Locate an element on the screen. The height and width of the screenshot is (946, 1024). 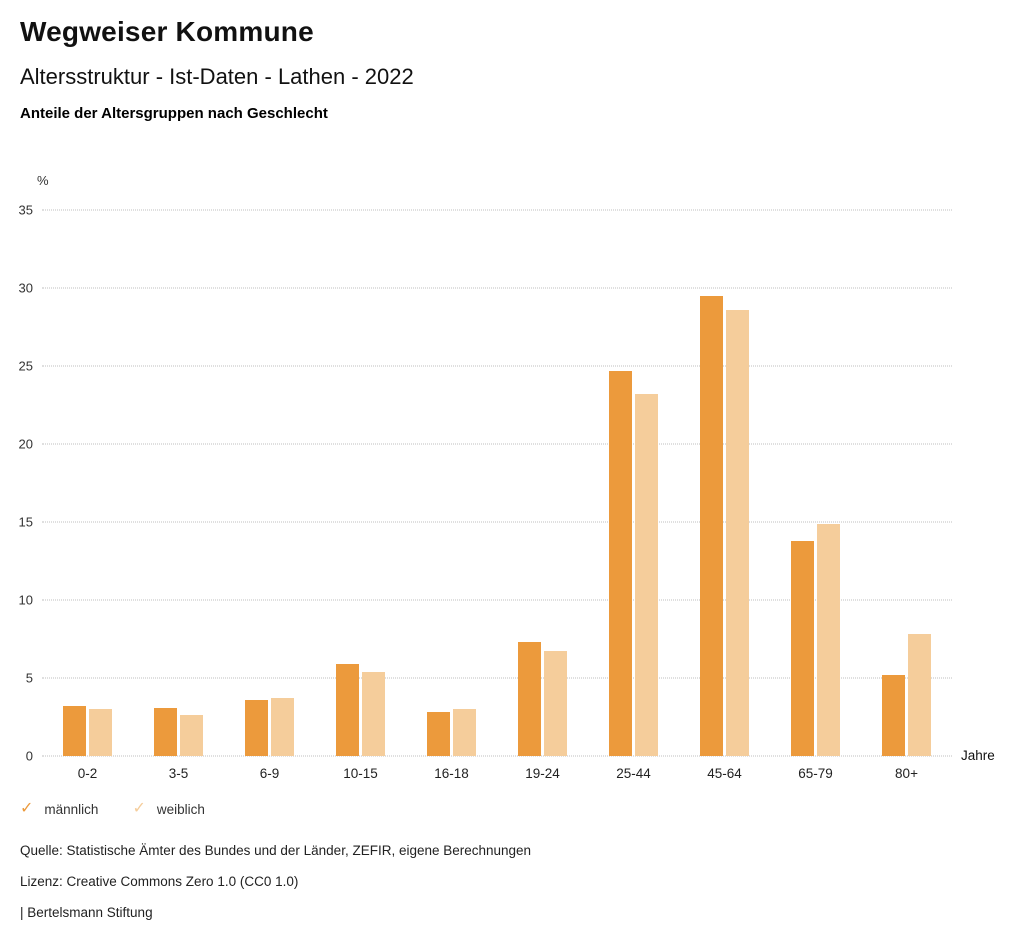
legend-label-weiblich: weiblich is located at coordinates (180, 809).